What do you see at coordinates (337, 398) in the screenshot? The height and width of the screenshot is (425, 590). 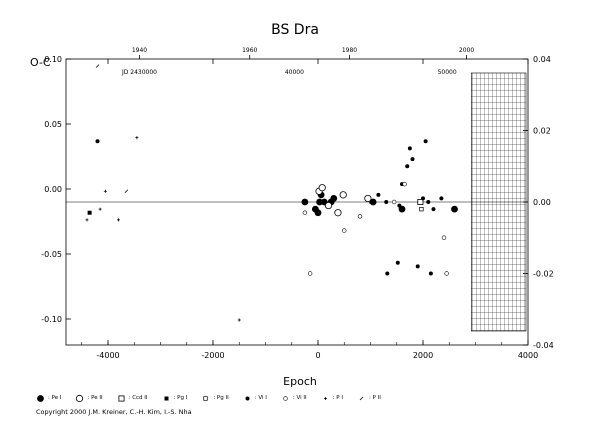 I see `legend-label: : P I` at bounding box center [337, 398].